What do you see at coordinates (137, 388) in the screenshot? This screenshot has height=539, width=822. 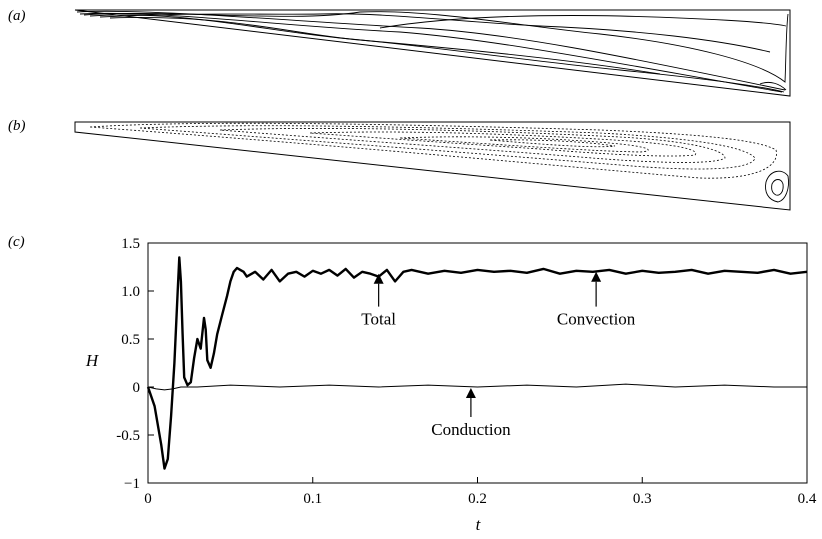 I see `y-tick-label: 0` at bounding box center [137, 388].